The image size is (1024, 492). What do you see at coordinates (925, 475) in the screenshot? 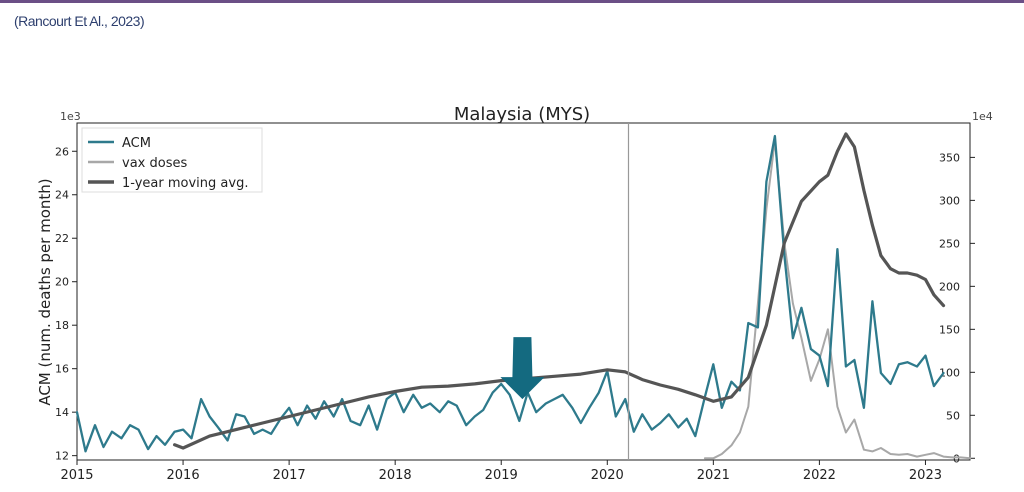
I see `x-tick-label: 2023` at bounding box center [925, 475].